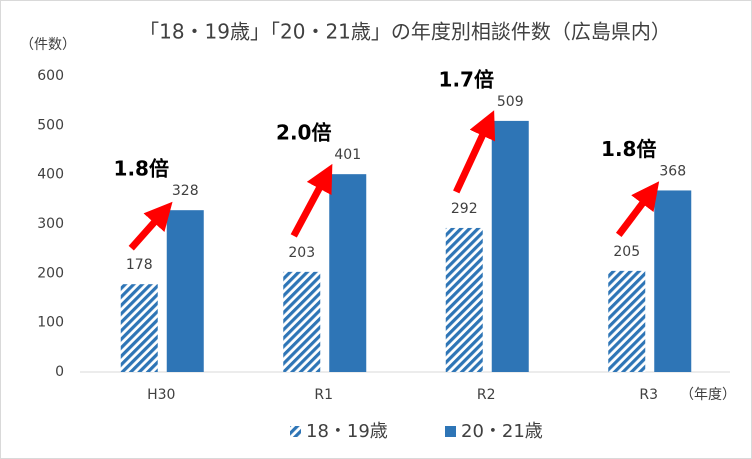 Image resolution: width=752 pixels, height=459 pixels. What do you see at coordinates (161, 395) in the screenshot?
I see `x-tick-label: H30` at bounding box center [161, 395].